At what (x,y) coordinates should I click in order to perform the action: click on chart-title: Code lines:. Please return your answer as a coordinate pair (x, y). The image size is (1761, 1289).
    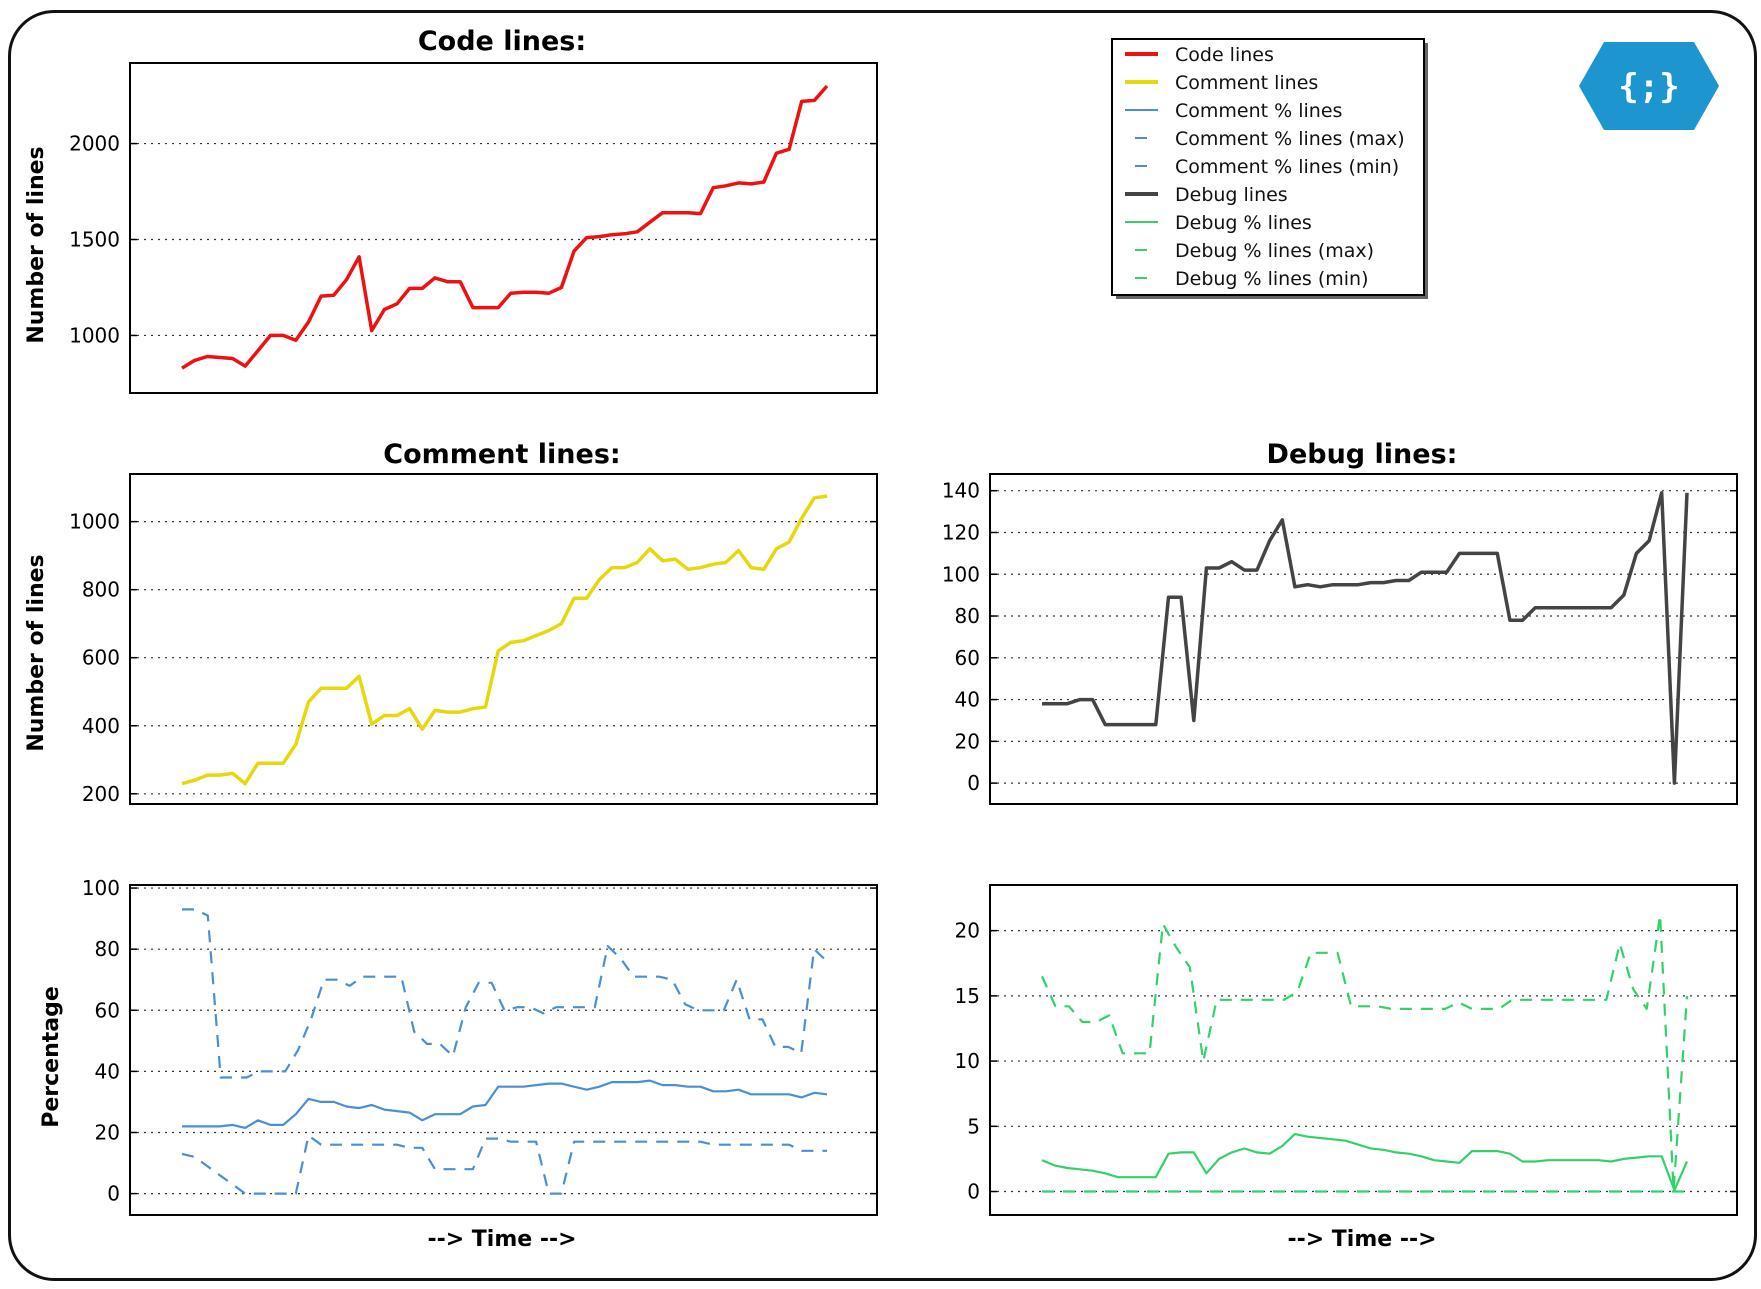
    Looking at the image, I should click on (502, 41).